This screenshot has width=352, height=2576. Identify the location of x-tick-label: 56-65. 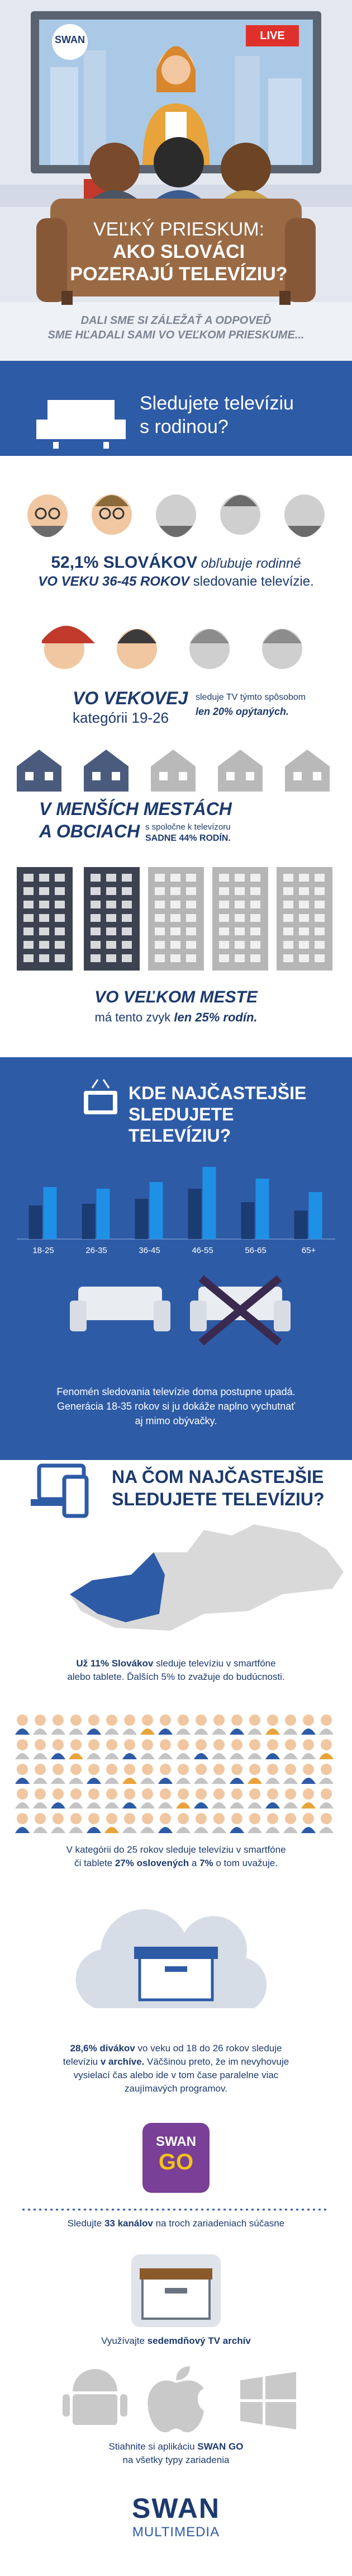
(255, 1250).